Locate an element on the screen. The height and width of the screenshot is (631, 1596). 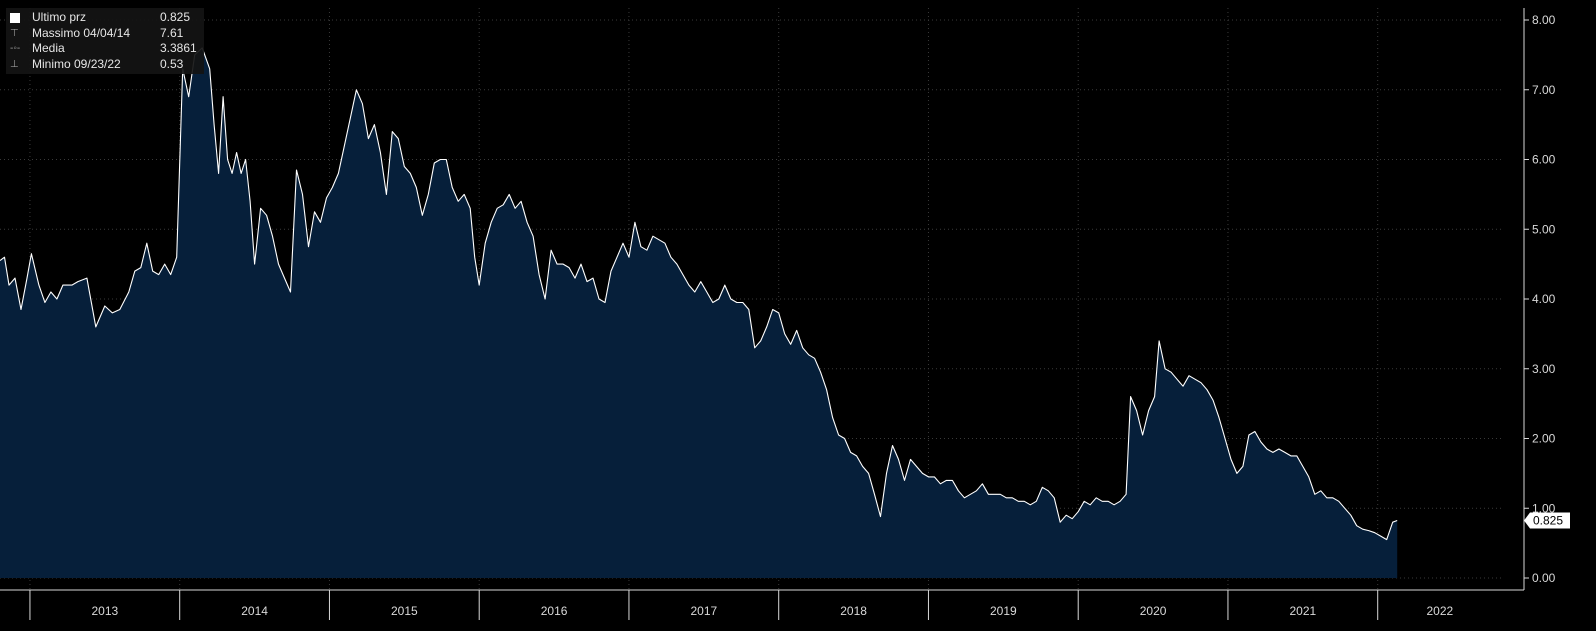
x-tick-label: 2022 is located at coordinates (1440, 611).